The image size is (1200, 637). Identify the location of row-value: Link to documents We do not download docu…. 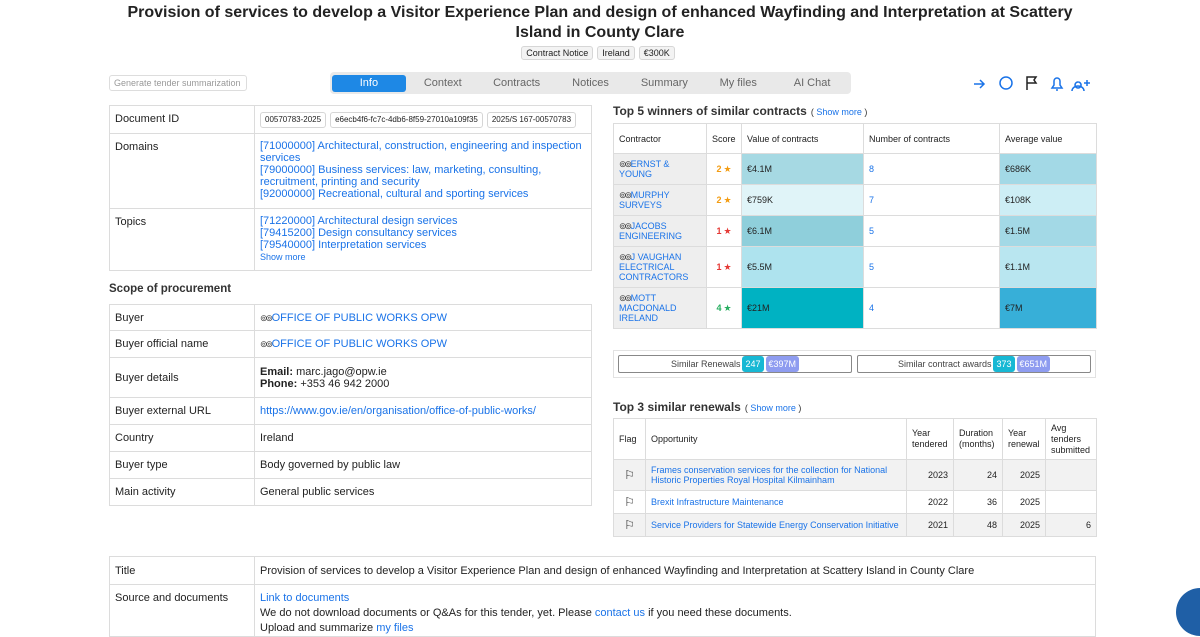
(675, 610).